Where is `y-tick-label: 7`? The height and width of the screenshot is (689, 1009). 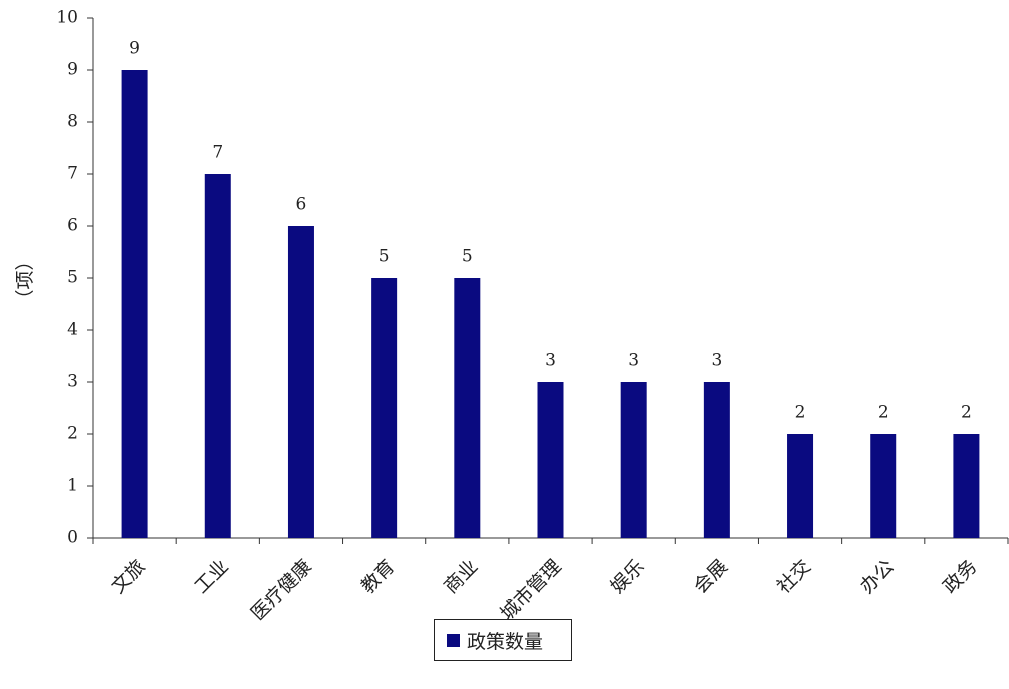
y-tick-label: 7 is located at coordinates (72, 174).